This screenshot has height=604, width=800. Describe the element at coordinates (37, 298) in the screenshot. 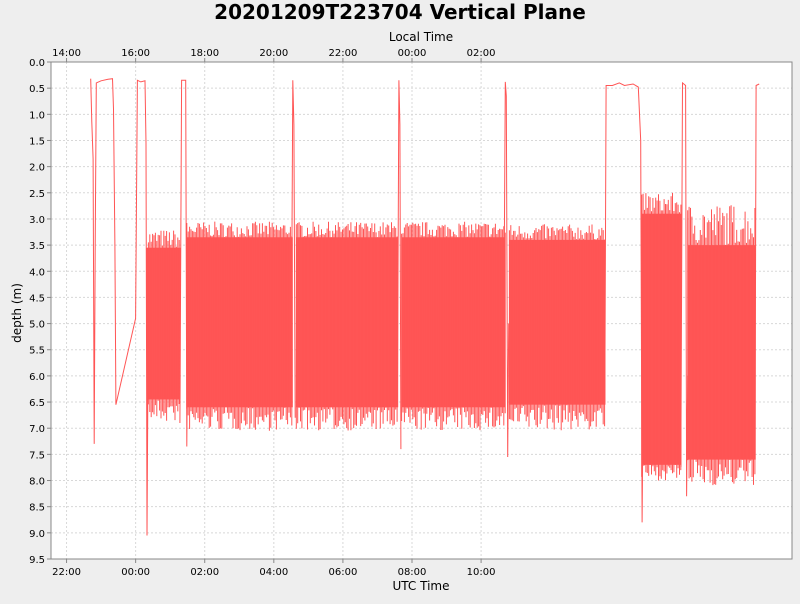

I see `y-tick-label: 4.5` at that location.